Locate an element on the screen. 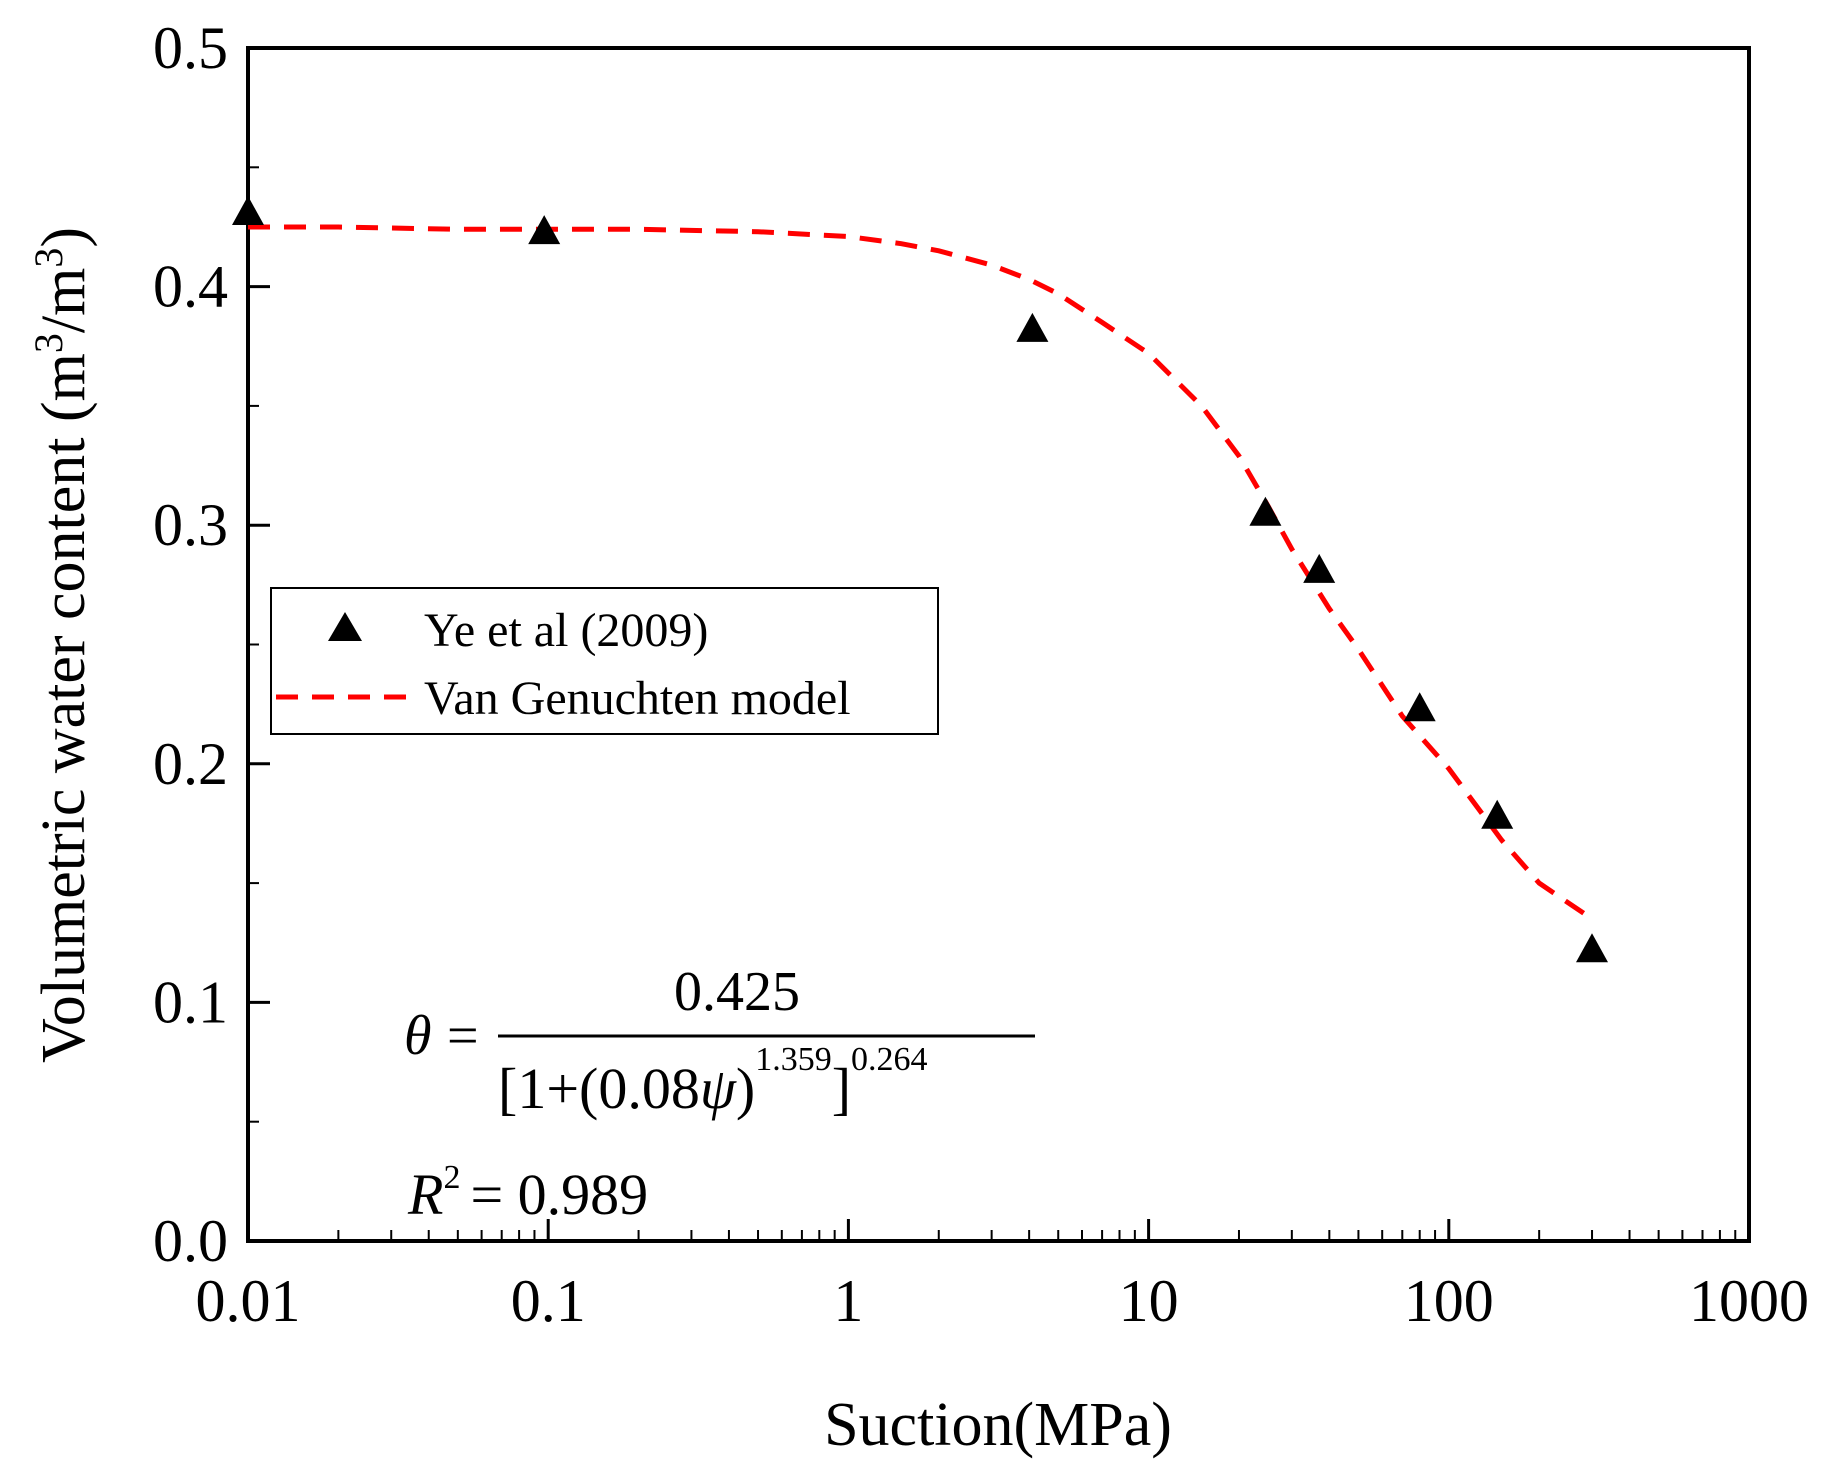 This screenshot has width=1835, height=1471. eq-numerator: 0.425 is located at coordinates (737, 992).